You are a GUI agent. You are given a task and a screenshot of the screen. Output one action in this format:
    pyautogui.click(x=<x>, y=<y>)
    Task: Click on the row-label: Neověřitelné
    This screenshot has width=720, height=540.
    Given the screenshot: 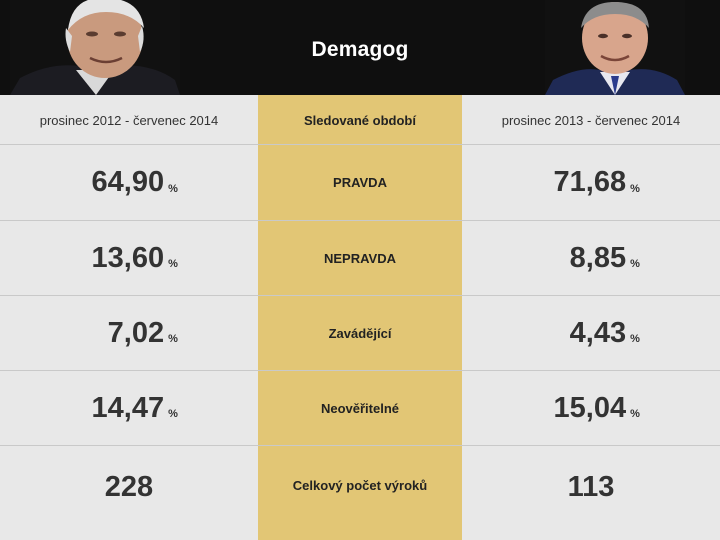 What is the action you would take?
    pyautogui.click(x=360, y=408)
    